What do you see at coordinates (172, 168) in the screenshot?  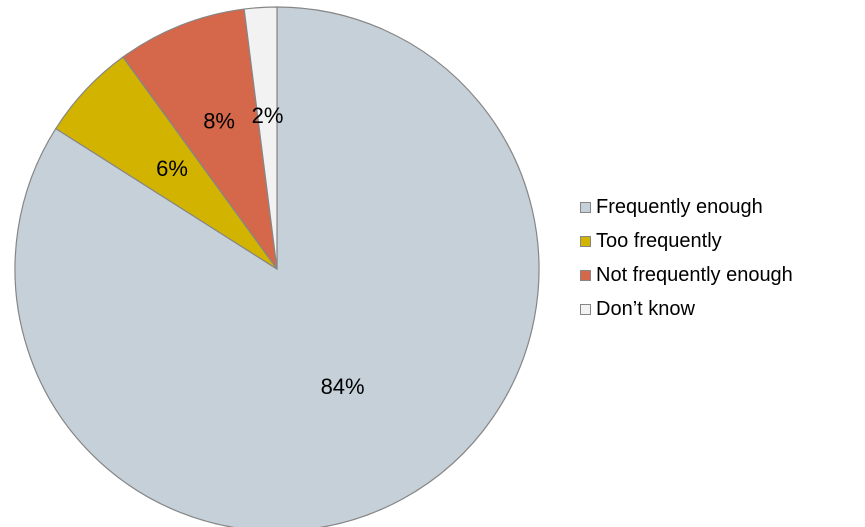 I see `data-label-too-frequently: 6%` at bounding box center [172, 168].